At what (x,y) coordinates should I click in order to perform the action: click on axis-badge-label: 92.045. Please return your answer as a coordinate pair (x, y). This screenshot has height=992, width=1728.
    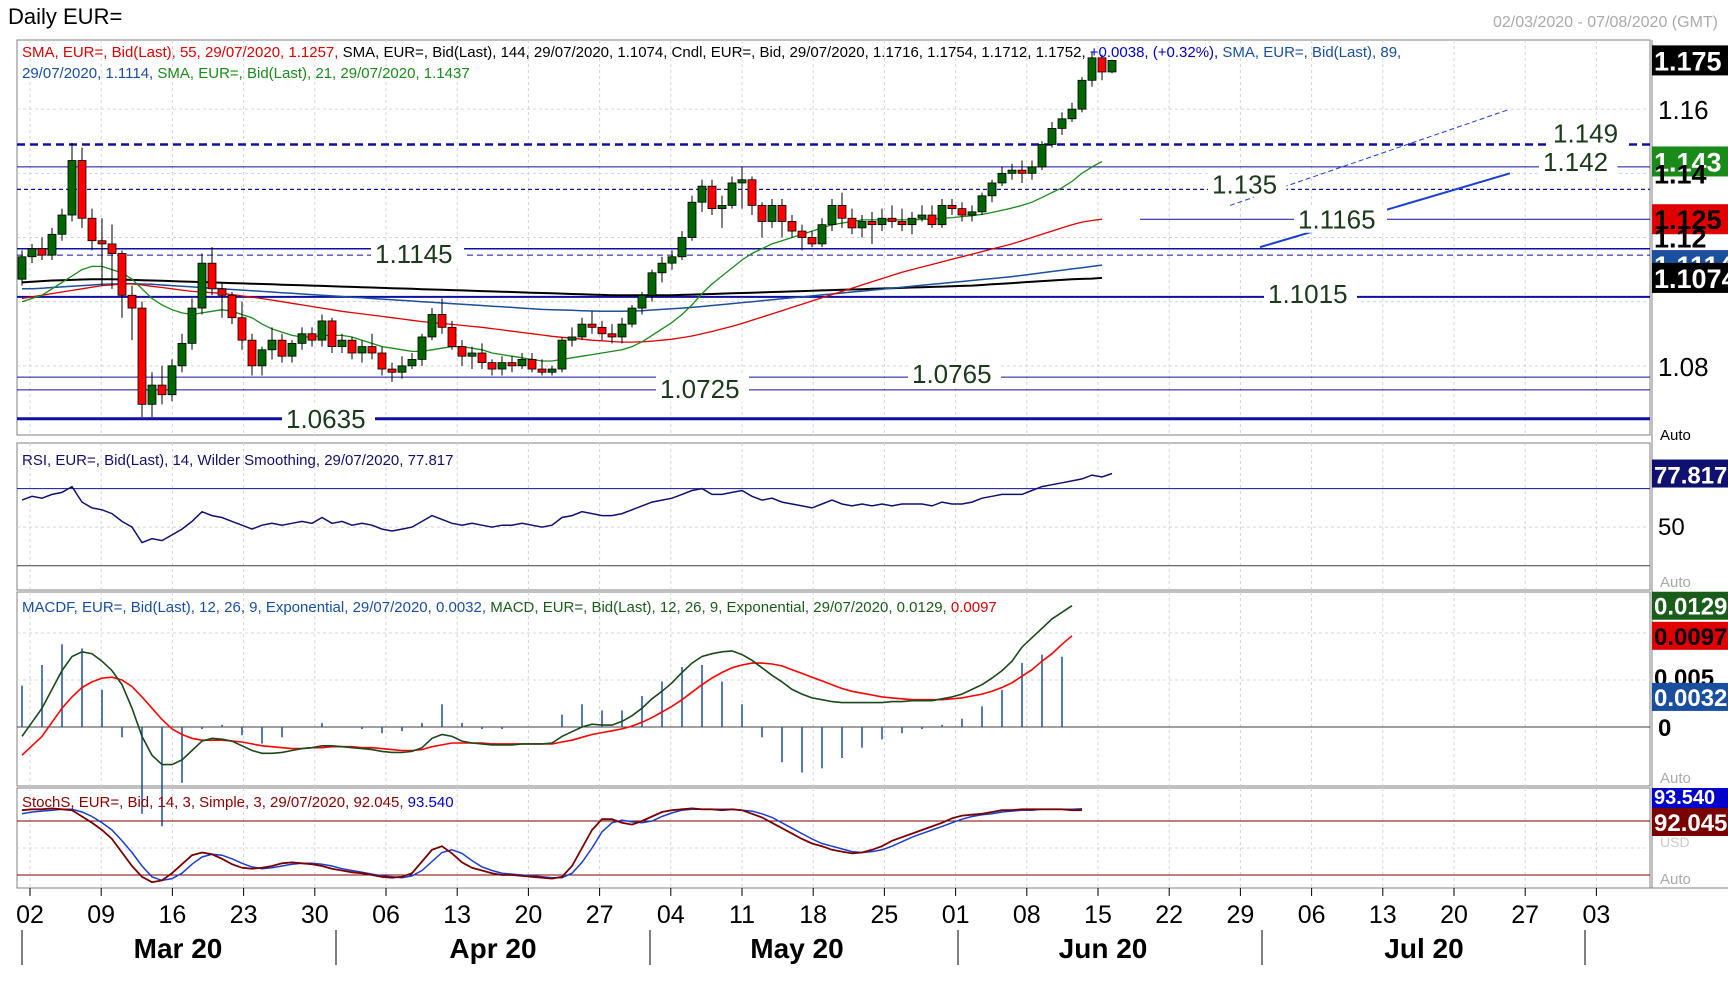
    Looking at the image, I should click on (1690, 823).